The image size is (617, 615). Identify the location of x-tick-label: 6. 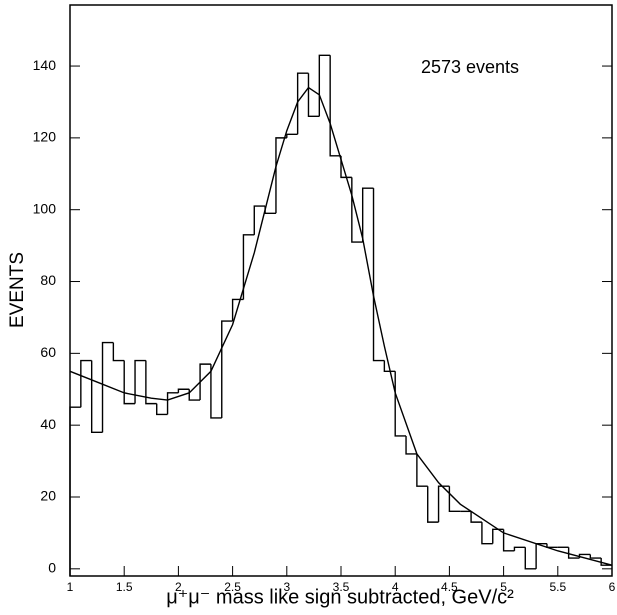
(612, 587).